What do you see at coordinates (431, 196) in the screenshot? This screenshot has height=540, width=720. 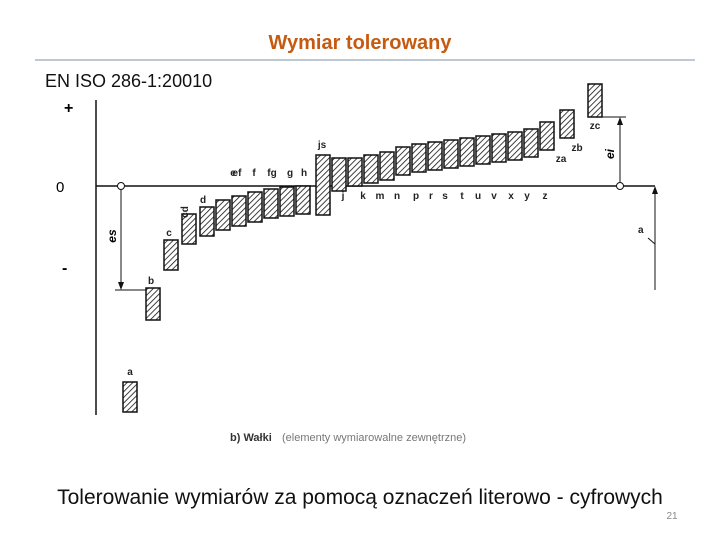 I see `zone-label: r` at bounding box center [431, 196].